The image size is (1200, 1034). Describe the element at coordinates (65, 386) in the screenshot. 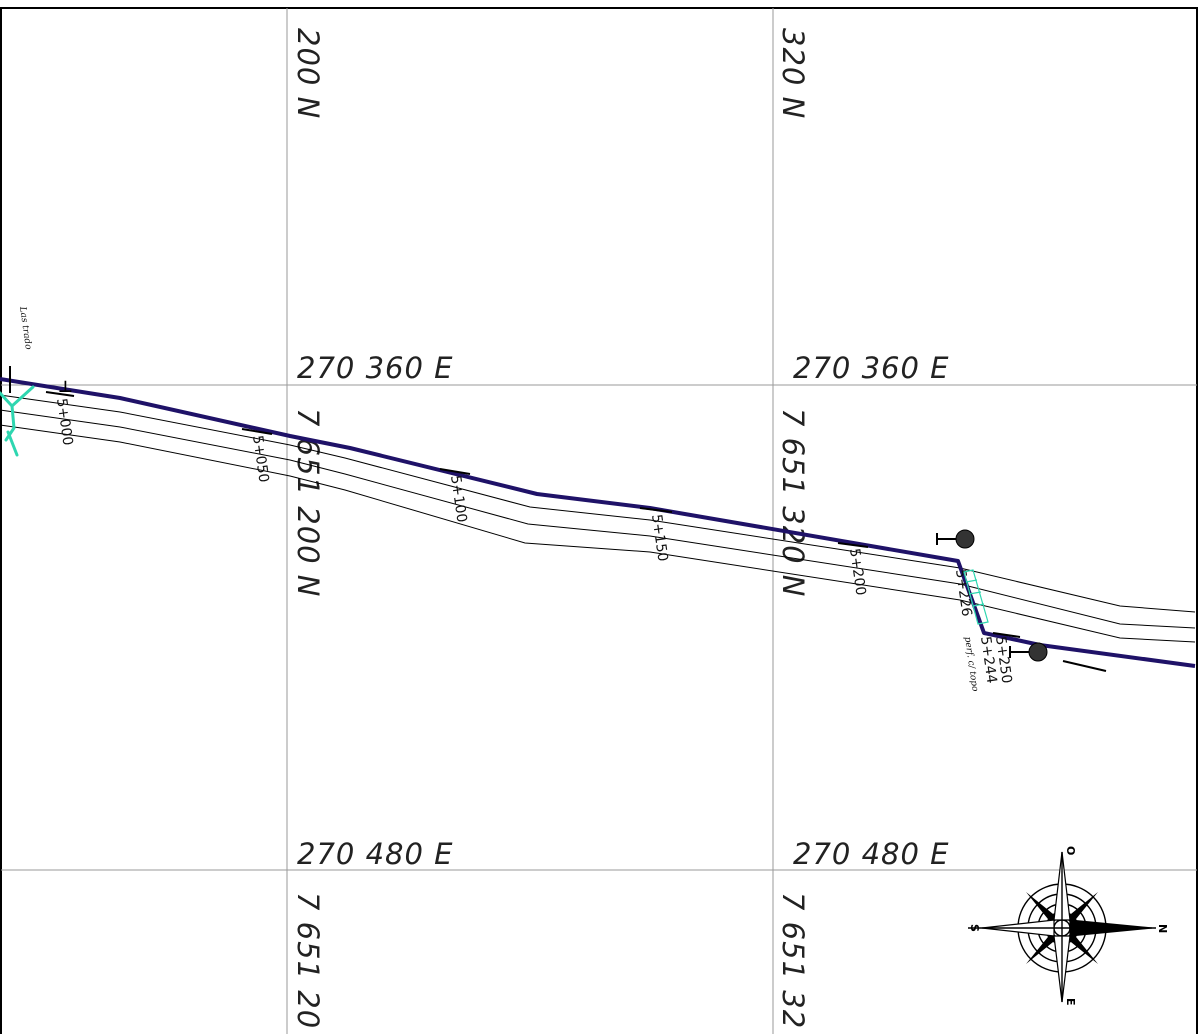

I see `station-start-symbol: ⊥` at that location.